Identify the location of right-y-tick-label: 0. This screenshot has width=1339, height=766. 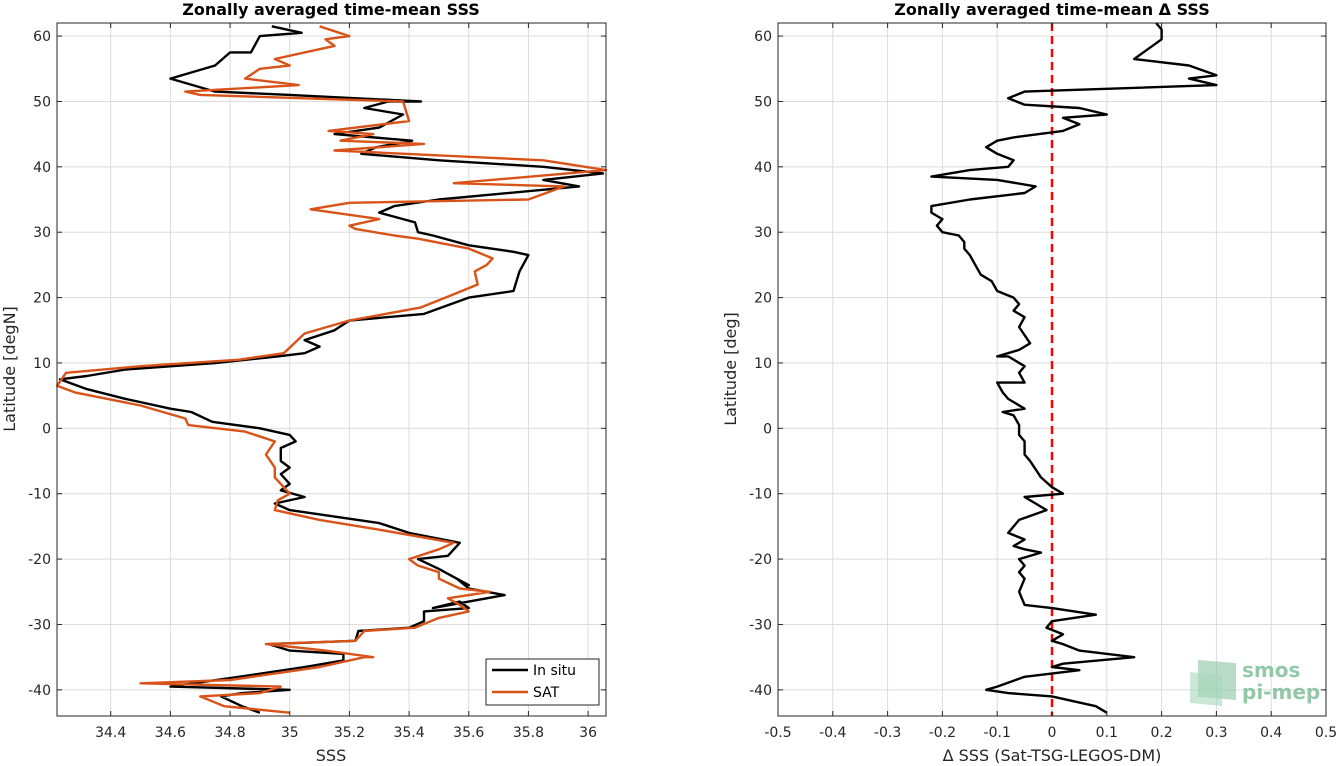
(767, 429).